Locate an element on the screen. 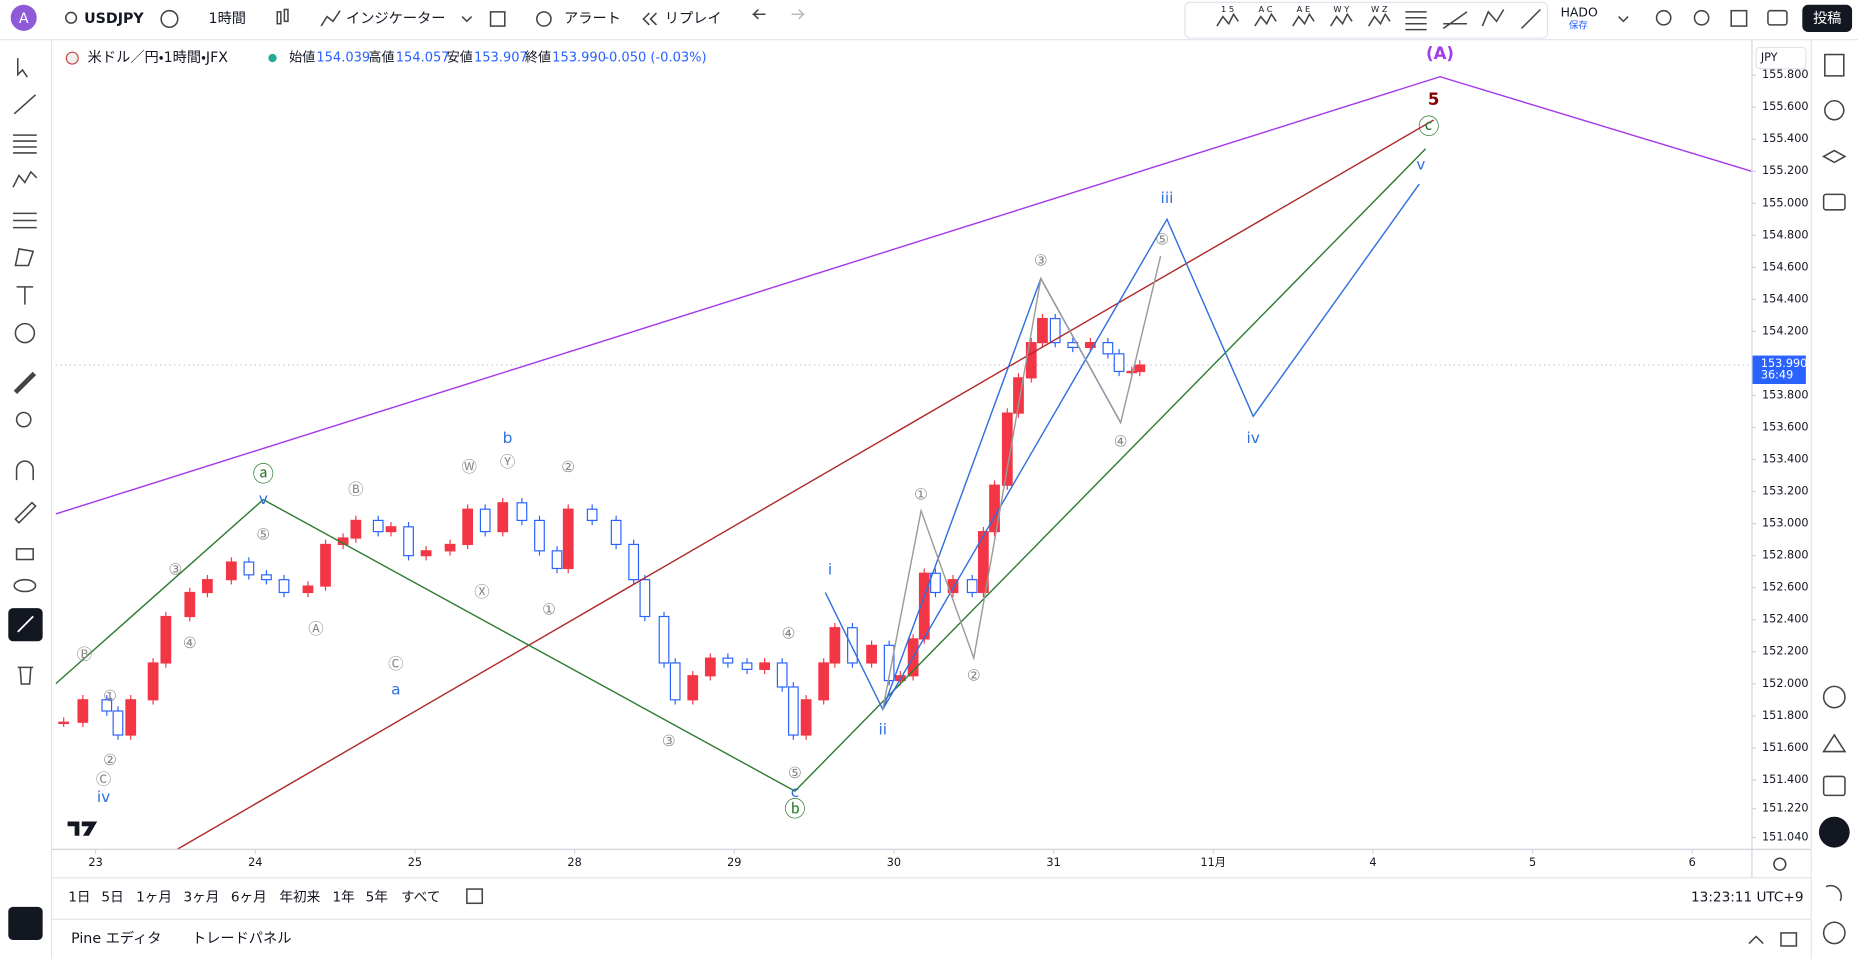  line-tool is located at coordinates (25, 104).